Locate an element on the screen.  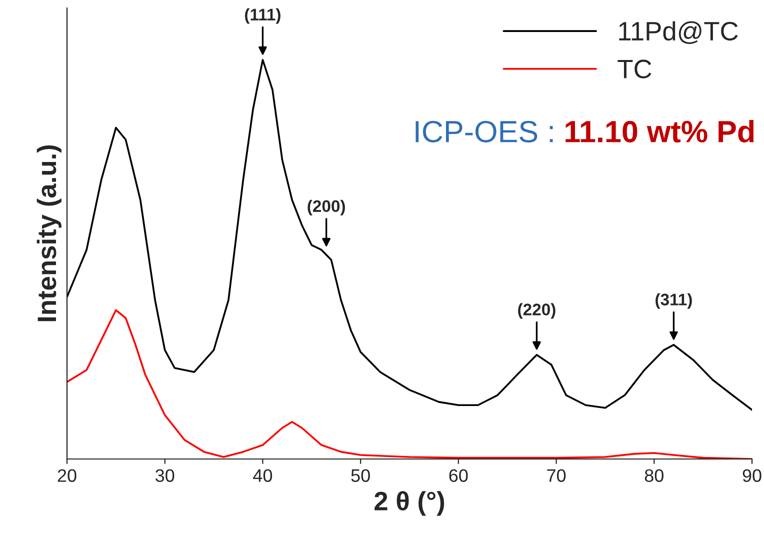
annotation: (220) is located at coordinates (537, 311).